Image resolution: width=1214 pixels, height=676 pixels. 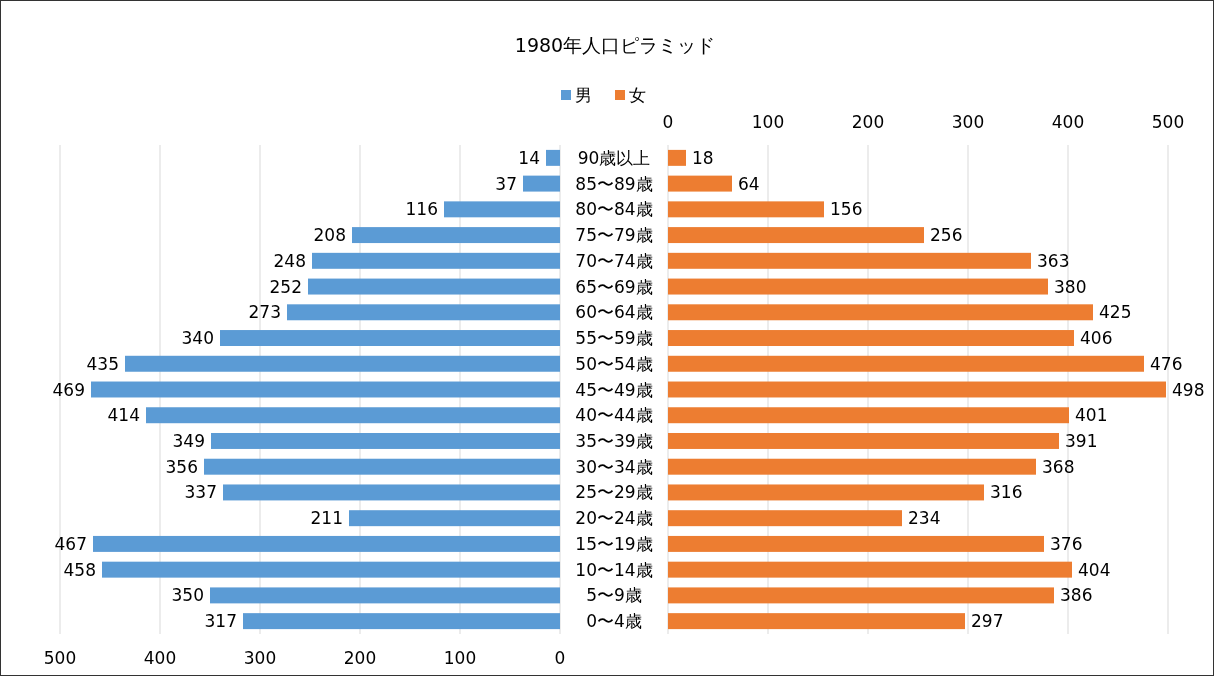 What do you see at coordinates (614, 183) in the screenshot?
I see `y-tick-label: 85〜89歳` at bounding box center [614, 183].